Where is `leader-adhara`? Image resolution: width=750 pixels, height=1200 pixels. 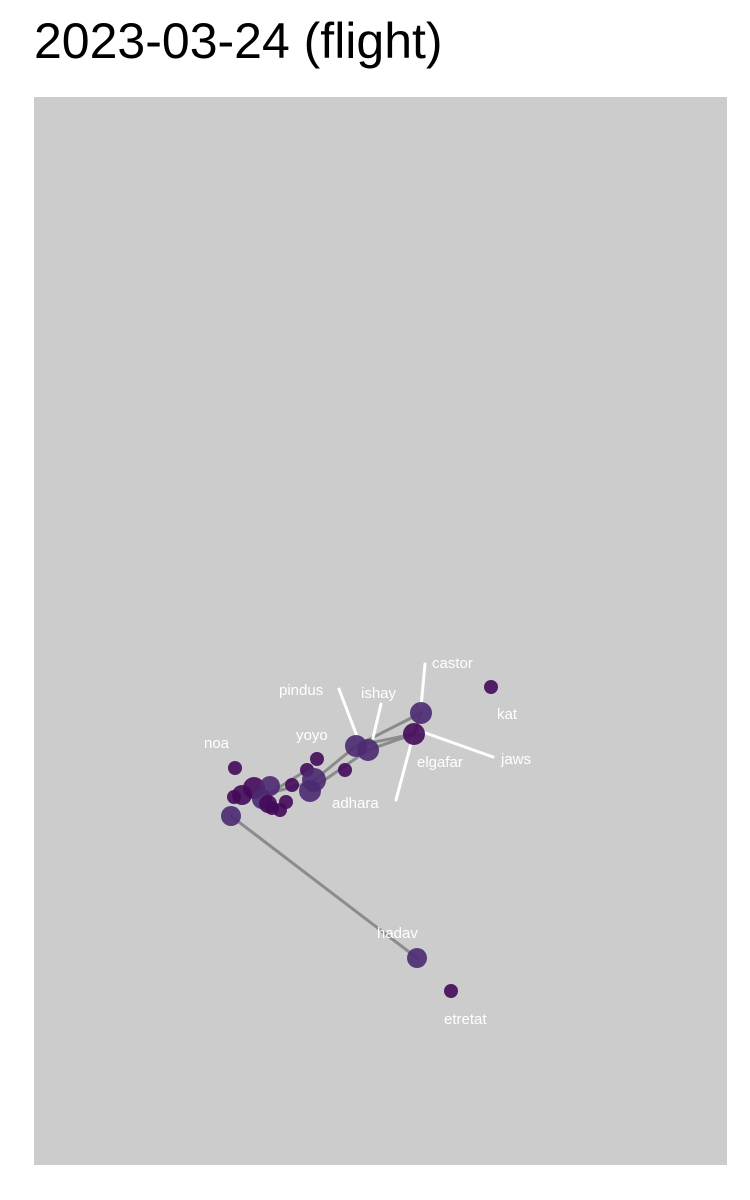
leader-adhara is located at coordinates (404, 770).